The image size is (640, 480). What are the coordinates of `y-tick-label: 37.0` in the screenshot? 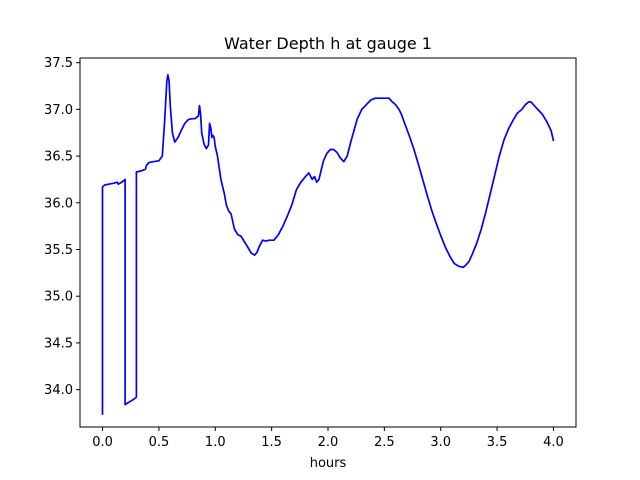 It's located at (58, 110).